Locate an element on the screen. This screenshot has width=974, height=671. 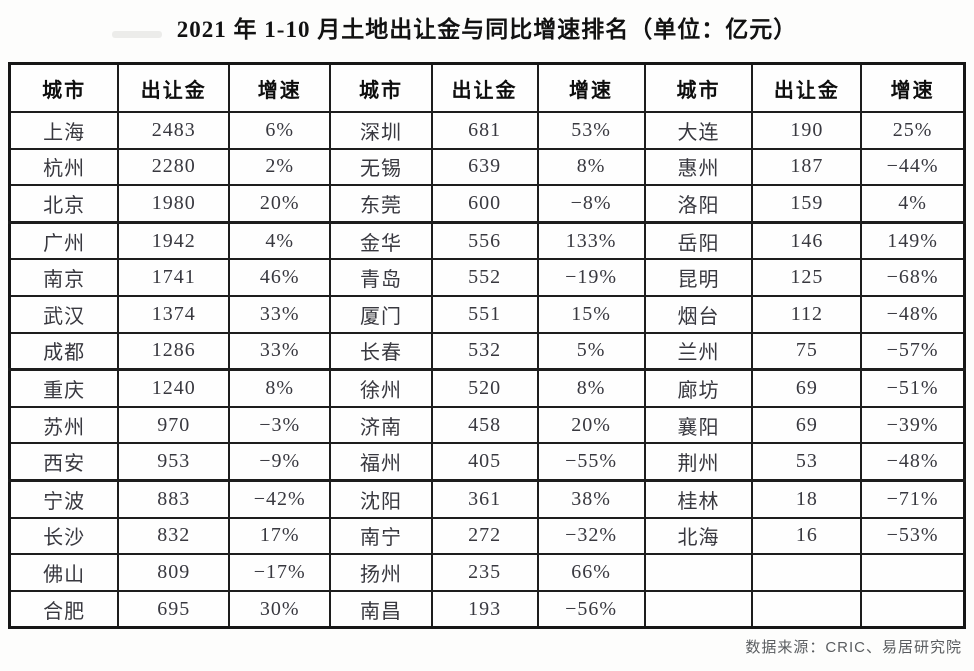
table-header: 城市 出让金 增速 城市 出让金 增速 城市 出让金 增速 is located at coordinates (487, 87).